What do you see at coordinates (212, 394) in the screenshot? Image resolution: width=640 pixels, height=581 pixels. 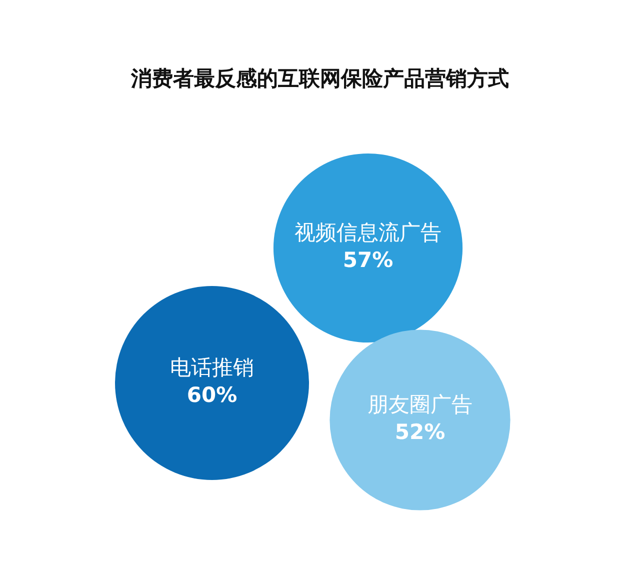 I see `data-label: 60%` at bounding box center [212, 394].